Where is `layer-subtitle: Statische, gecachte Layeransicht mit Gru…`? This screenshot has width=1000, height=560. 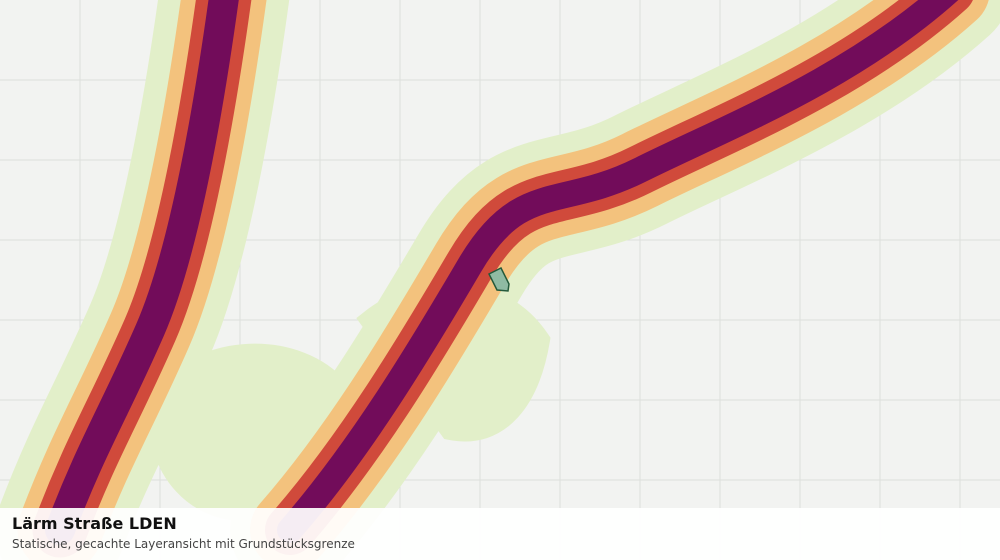
layer-subtitle: Statische, gecachte Layeransicht mit Gru… is located at coordinates (183, 544).